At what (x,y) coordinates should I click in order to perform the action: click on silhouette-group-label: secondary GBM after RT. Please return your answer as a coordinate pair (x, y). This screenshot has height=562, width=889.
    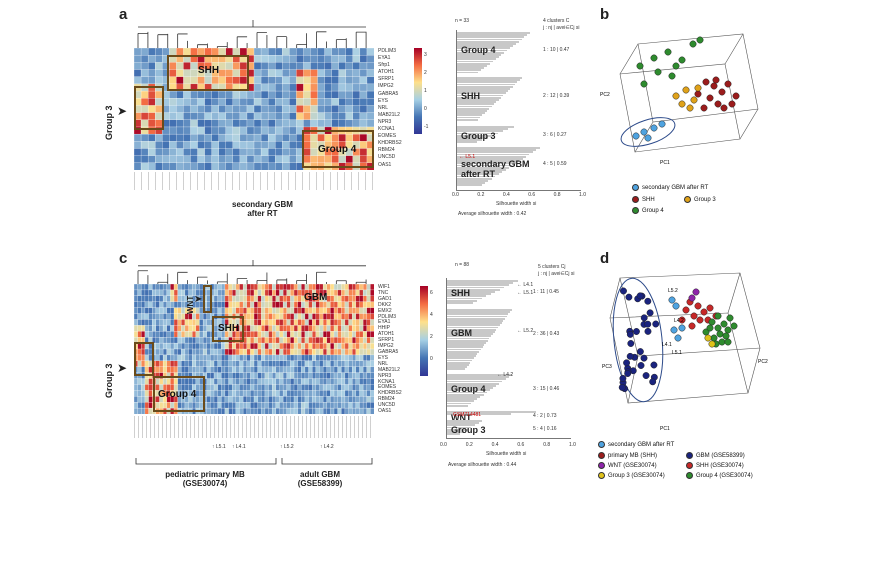
    Looking at the image, I should click on (495, 169).